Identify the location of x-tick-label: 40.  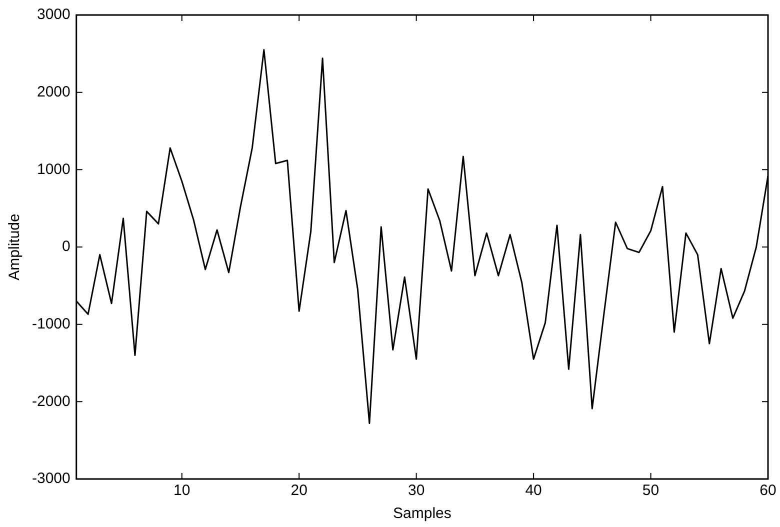
(533, 491).